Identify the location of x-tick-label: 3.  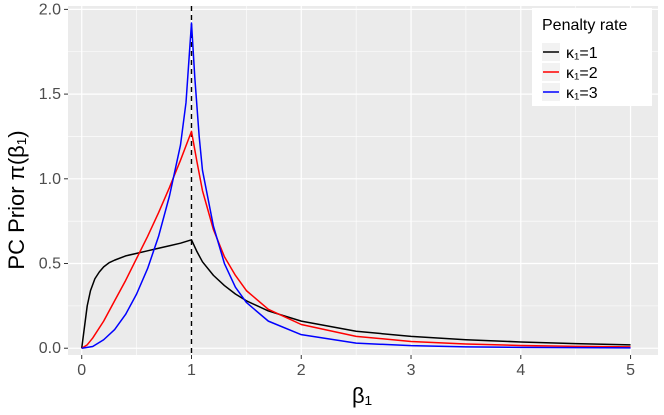
(411, 370).